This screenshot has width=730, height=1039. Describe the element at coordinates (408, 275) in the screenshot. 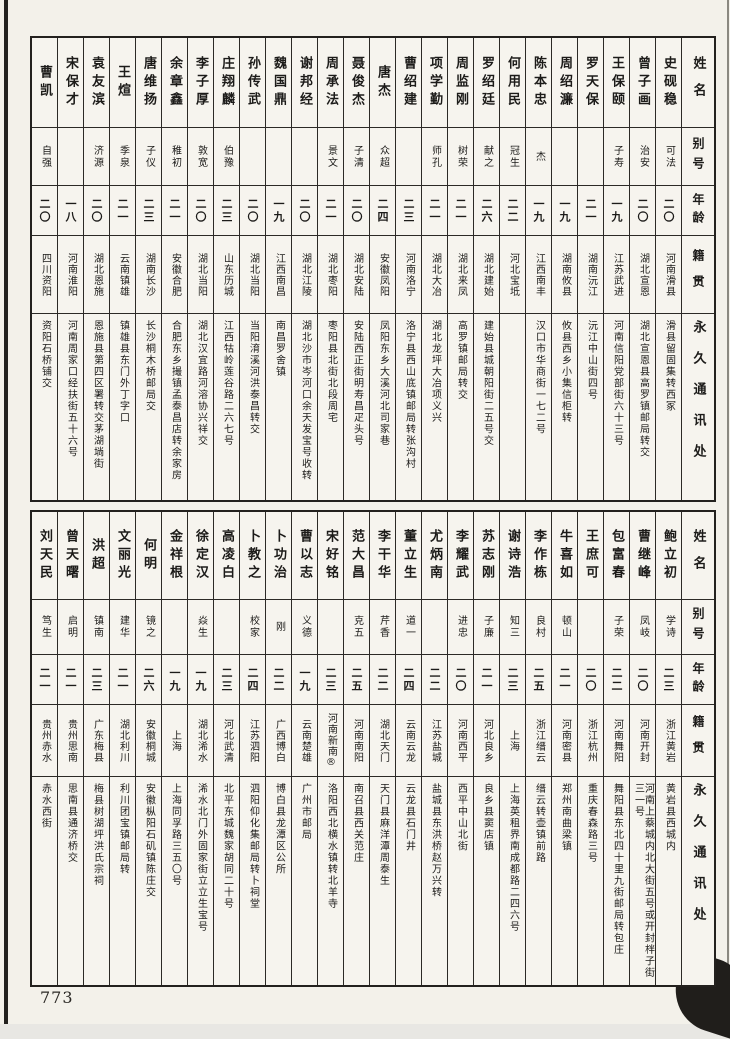

I see `origin-cell: 河南洛宁` at that location.